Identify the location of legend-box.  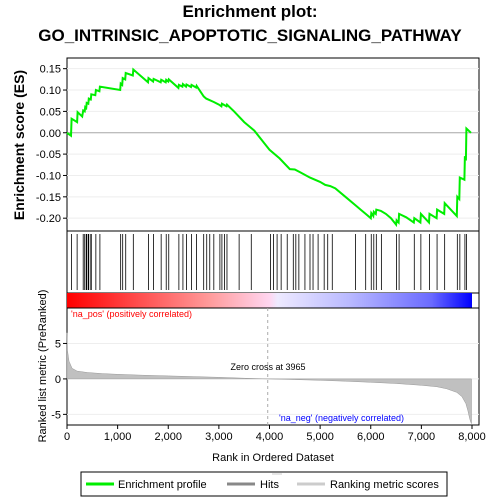
(264, 484).